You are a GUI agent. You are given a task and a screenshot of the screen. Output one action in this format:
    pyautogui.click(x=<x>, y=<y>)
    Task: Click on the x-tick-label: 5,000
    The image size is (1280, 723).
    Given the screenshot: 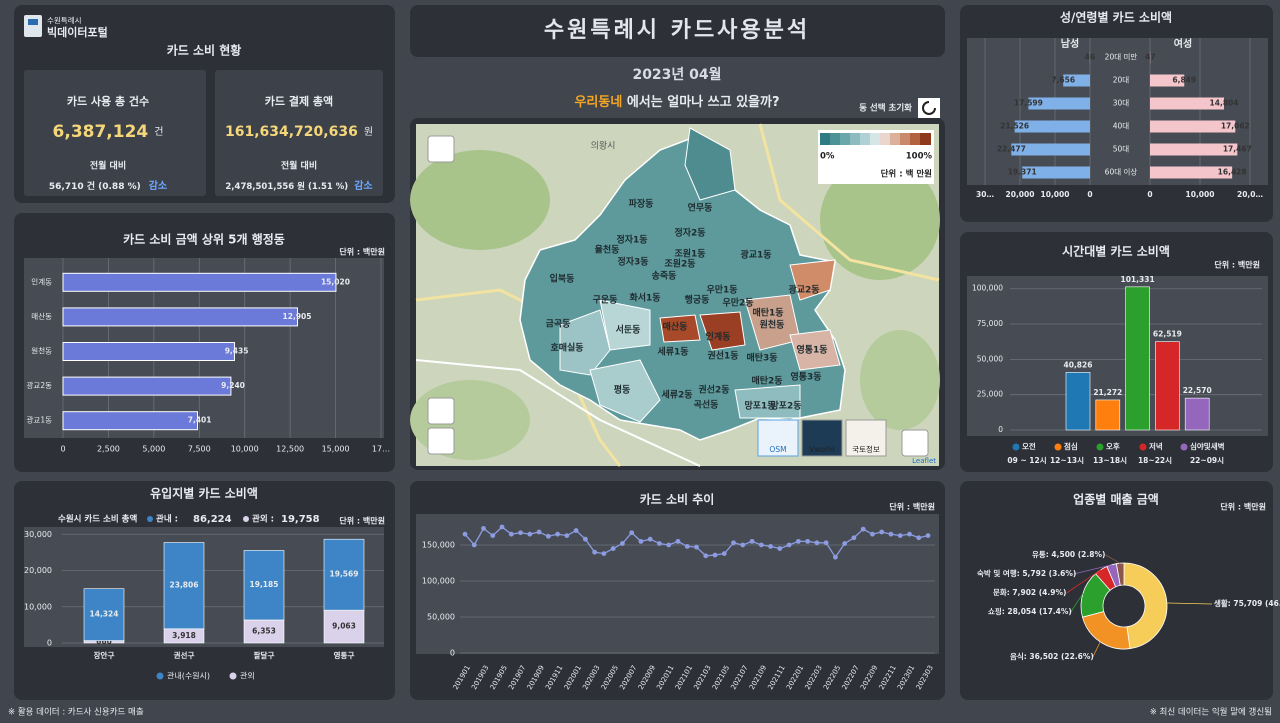 What is the action you would take?
    pyautogui.click(x=153, y=449)
    